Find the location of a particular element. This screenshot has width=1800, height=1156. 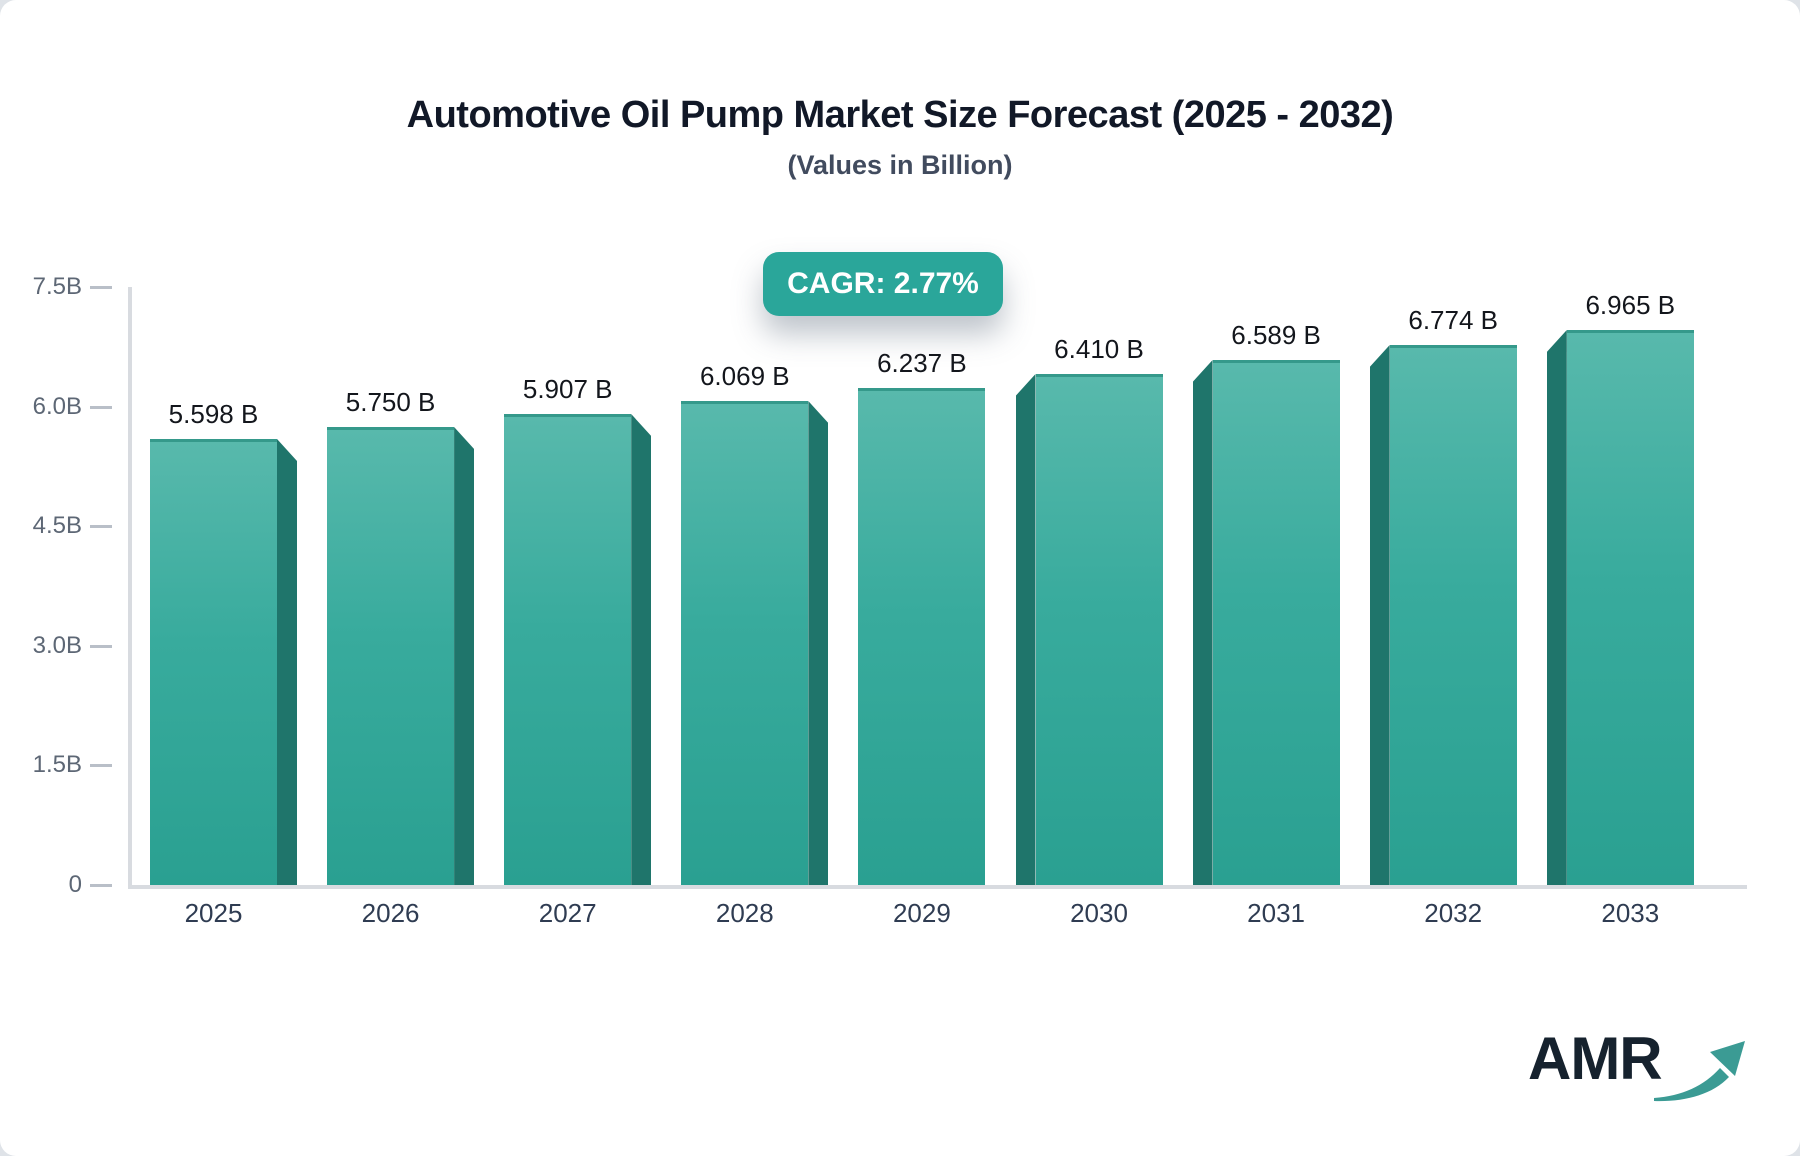

x-tick-label: 2030 is located at coordinates (1099, 913).